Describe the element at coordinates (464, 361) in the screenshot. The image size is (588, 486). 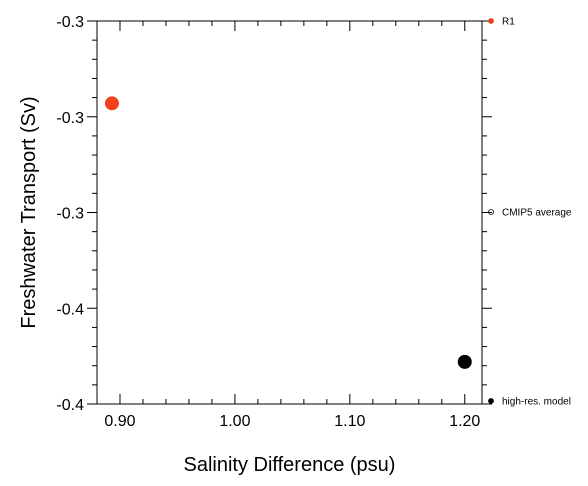
I see `data-point-high-res-model` at that location.